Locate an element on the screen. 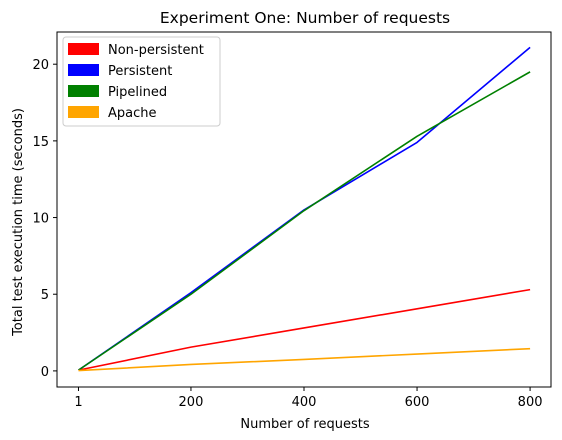  y-tick-label: 10 is located at coordinates (40, 219).